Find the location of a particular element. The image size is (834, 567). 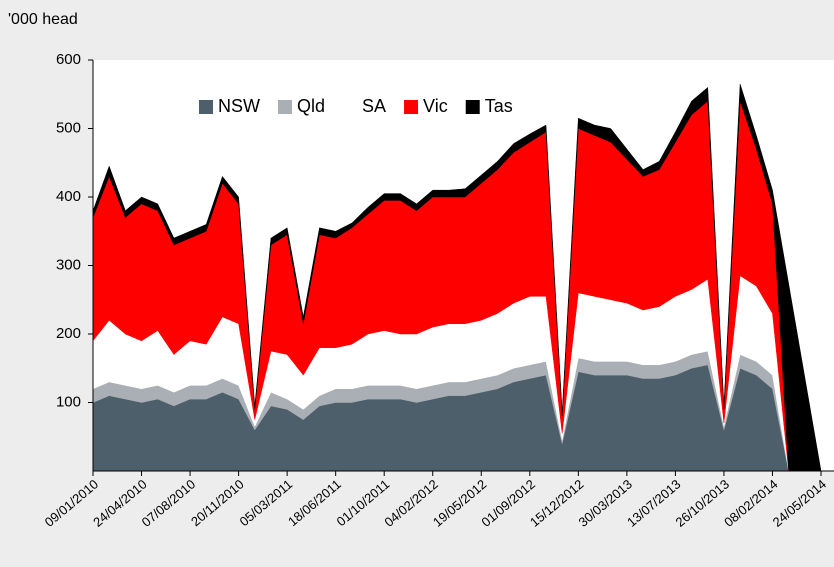

legend-label: Qld is located at coordinates (311, 106).